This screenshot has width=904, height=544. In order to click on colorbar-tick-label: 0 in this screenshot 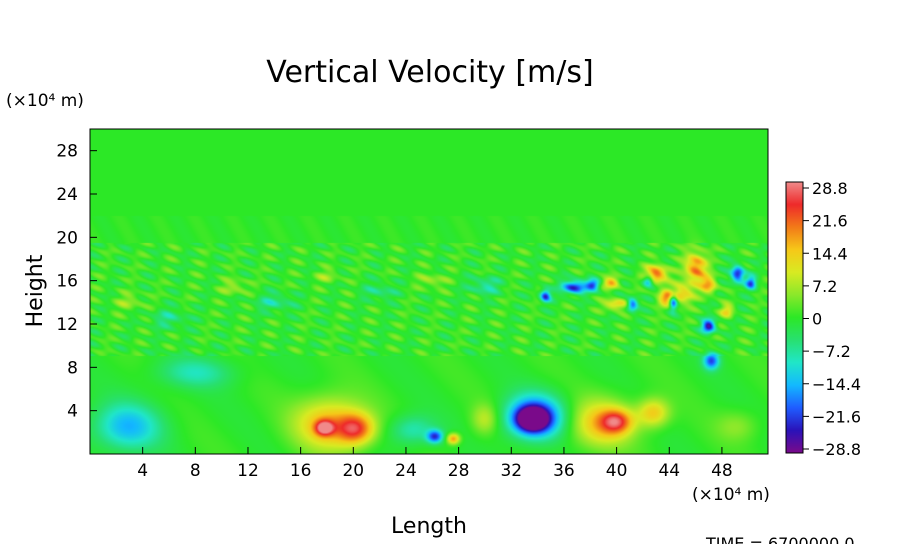, I will do `click(817, 319)`.